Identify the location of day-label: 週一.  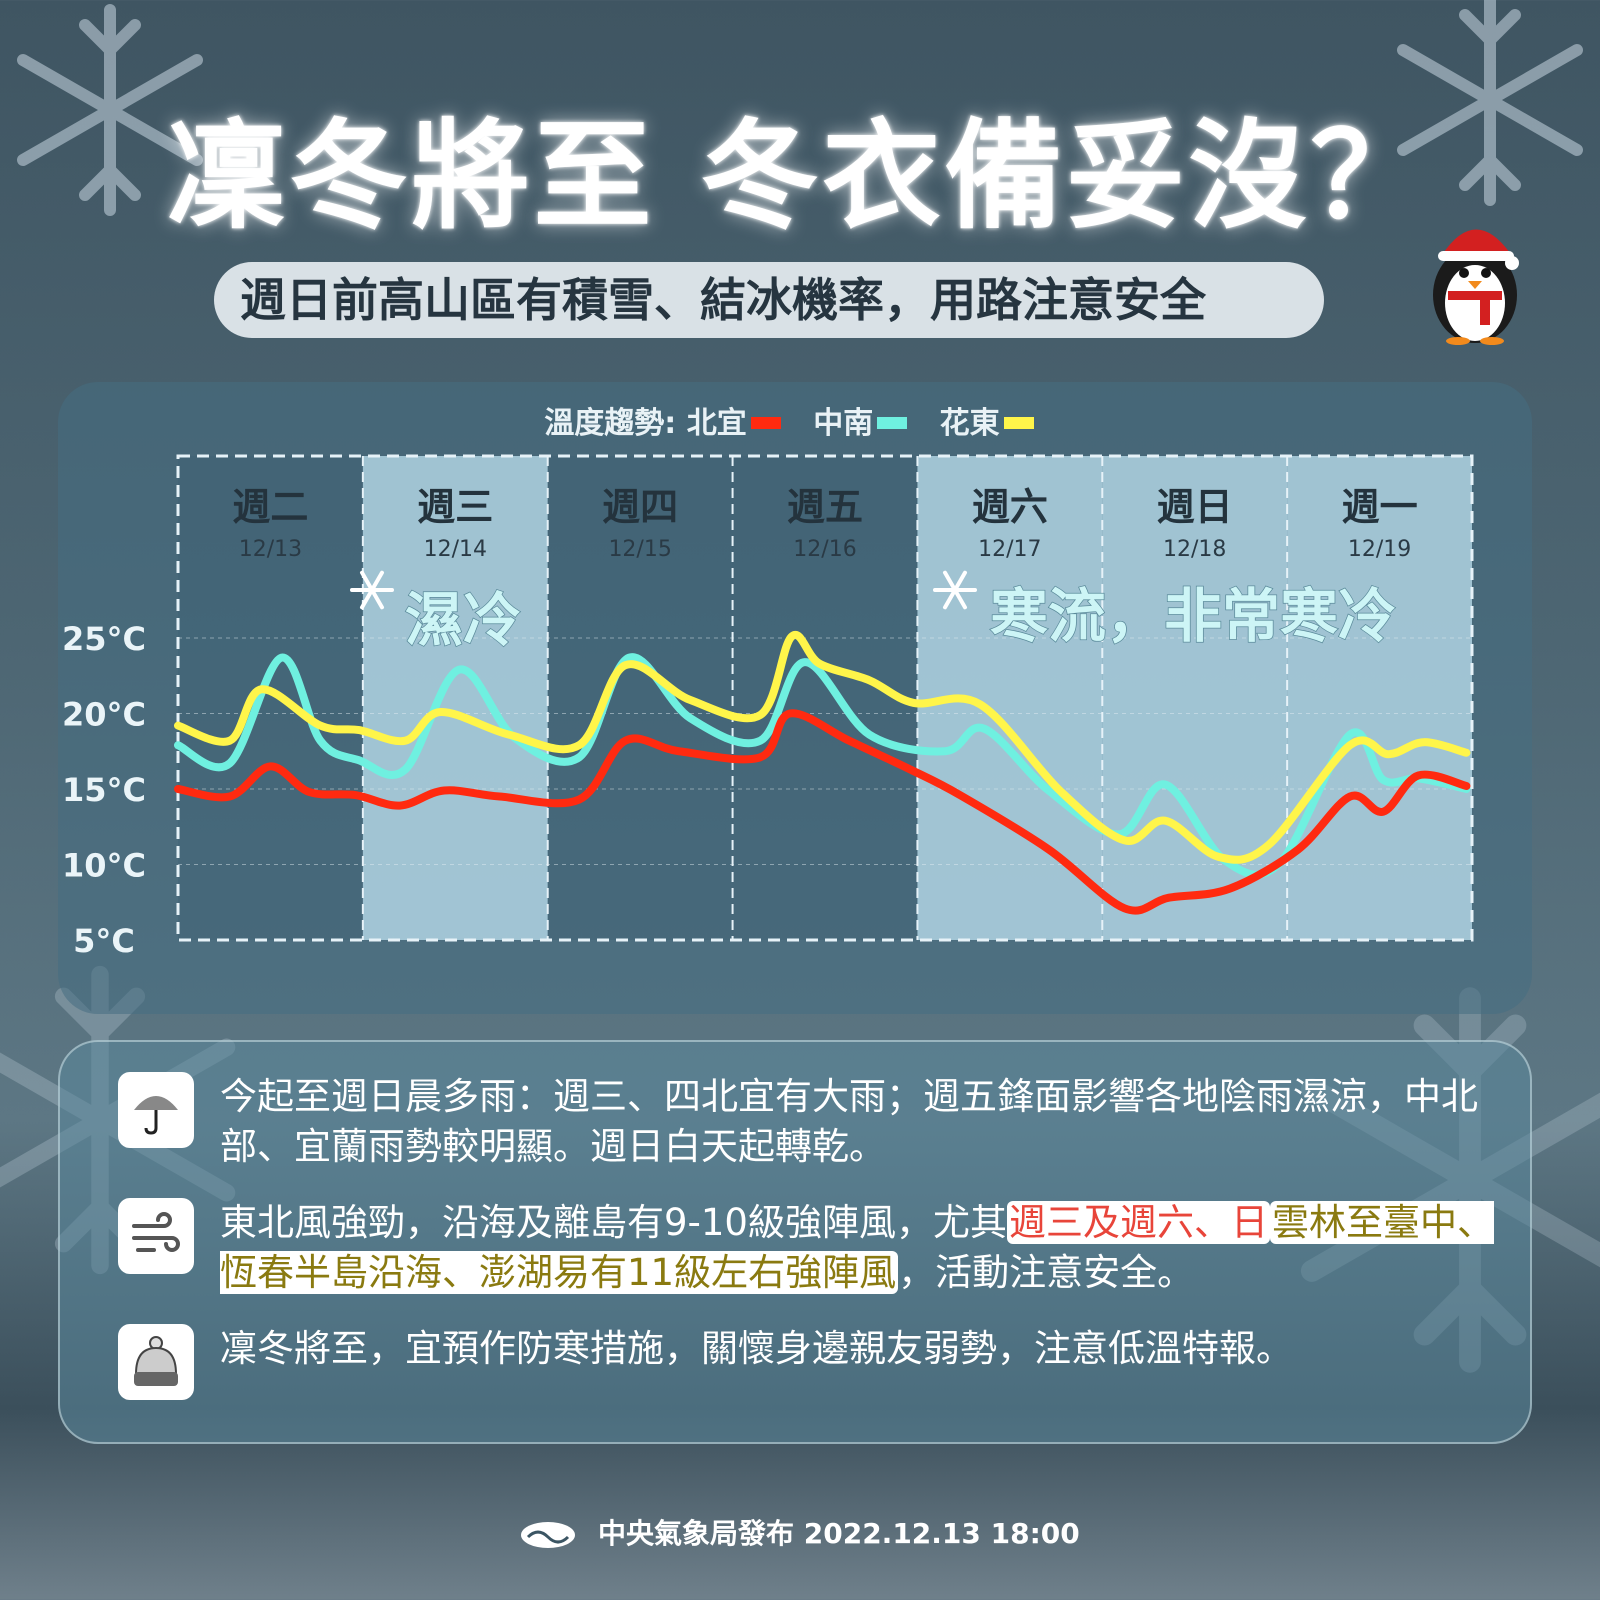
(1380, 507).